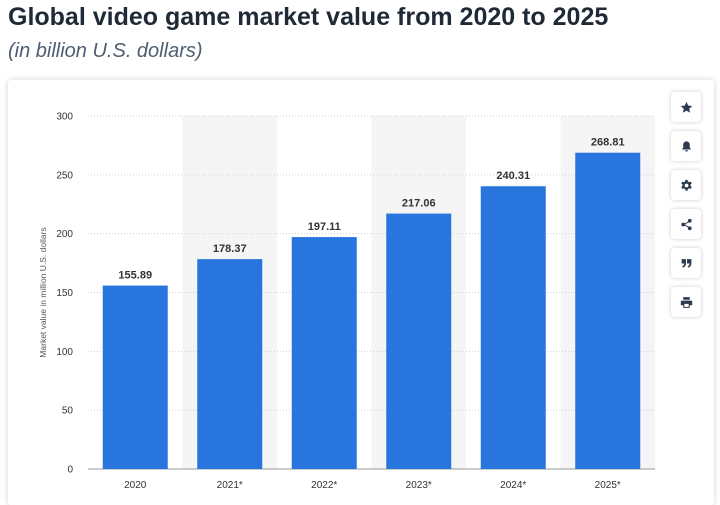 This screenshot has width=720, height=505. I want to click on bar-value-label: 197.11, so click(324, 227).